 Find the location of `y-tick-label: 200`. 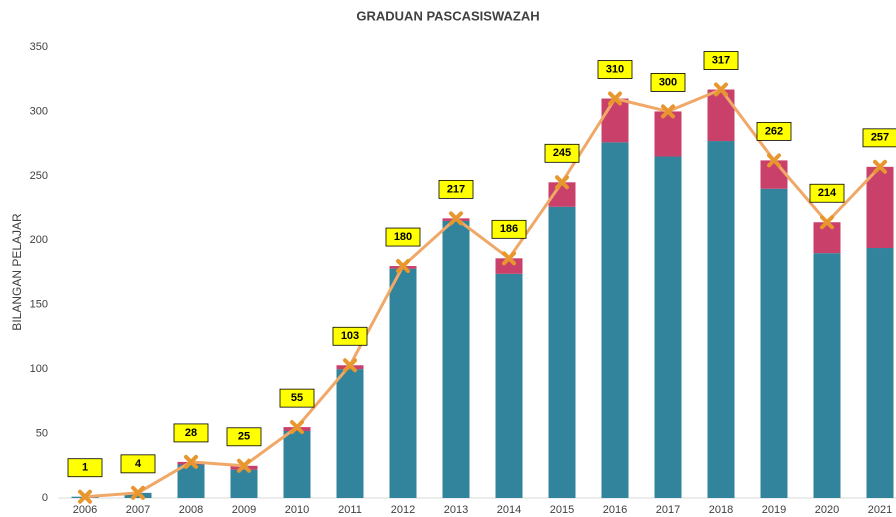

y-tick-label: 200 is located at coordinates (39, 240).